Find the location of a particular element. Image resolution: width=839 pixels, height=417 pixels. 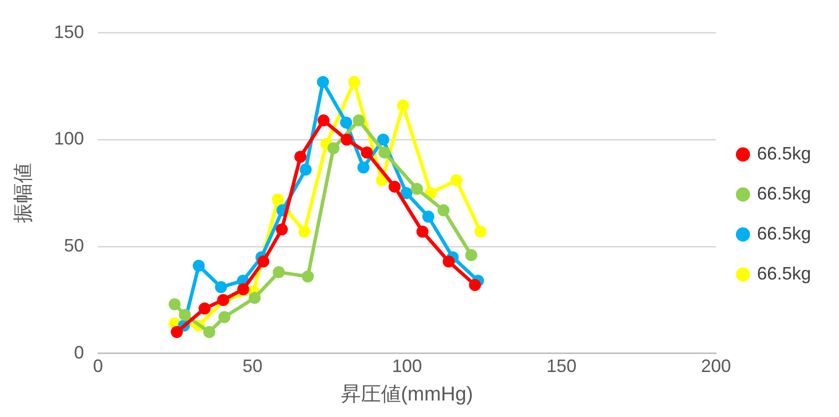

y-tick-label: 50 is located at coordinates (74, 246).